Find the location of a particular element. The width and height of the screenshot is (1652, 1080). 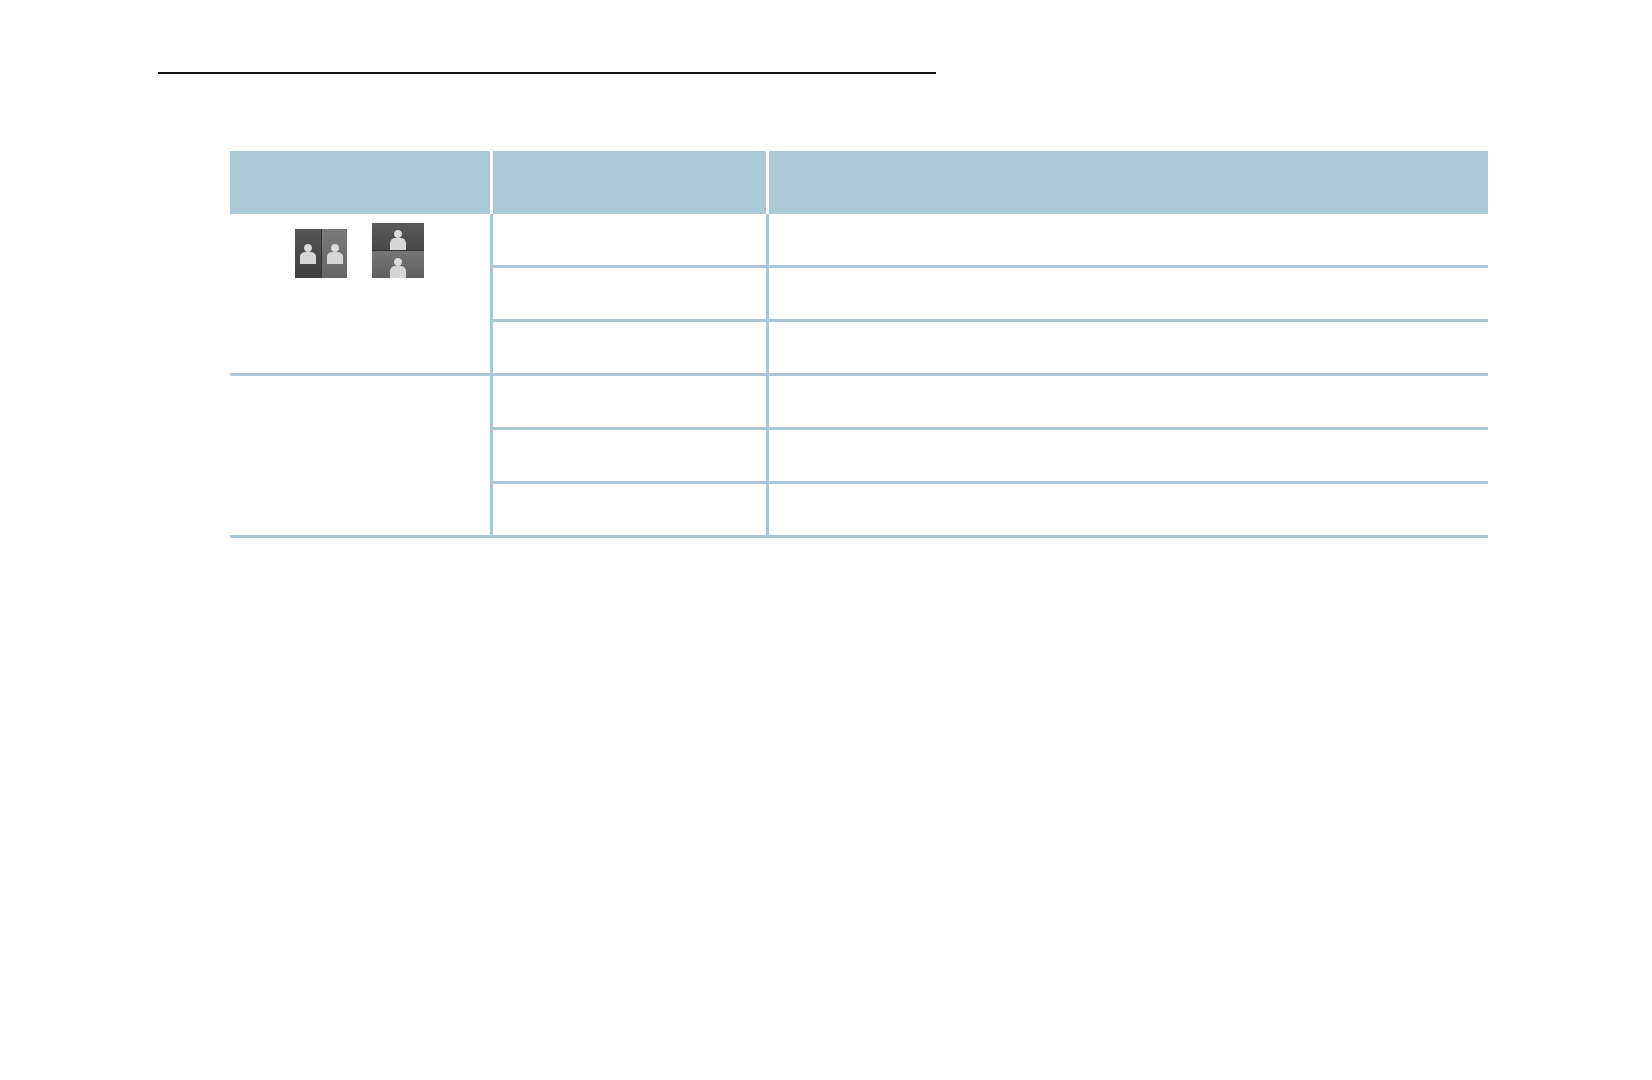

split-screen-stacked-icon is located at coordinates (398, 250).